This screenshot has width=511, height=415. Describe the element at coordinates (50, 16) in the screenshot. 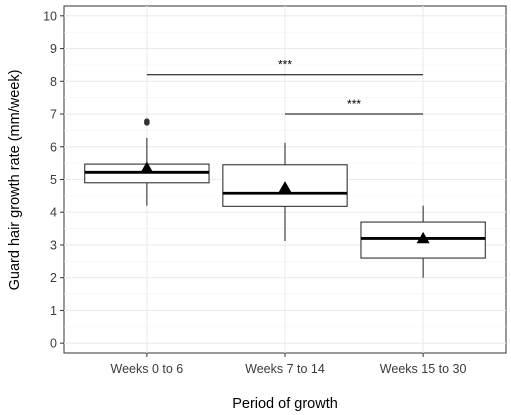

I see `y-tick-label: 10` at that location.